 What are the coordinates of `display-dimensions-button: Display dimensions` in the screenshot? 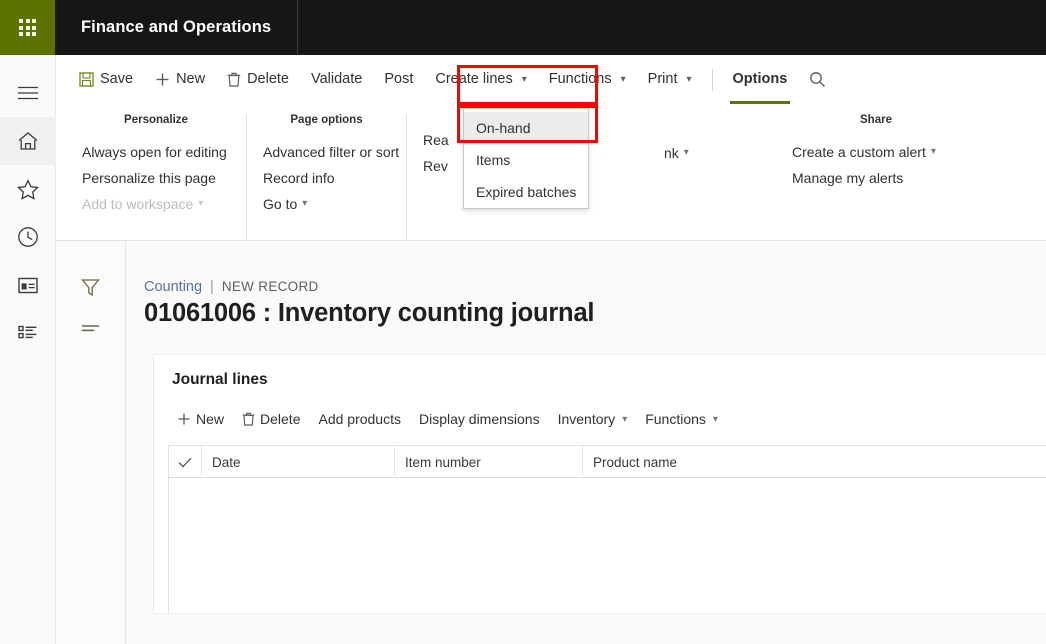 It's located at (479, 419).